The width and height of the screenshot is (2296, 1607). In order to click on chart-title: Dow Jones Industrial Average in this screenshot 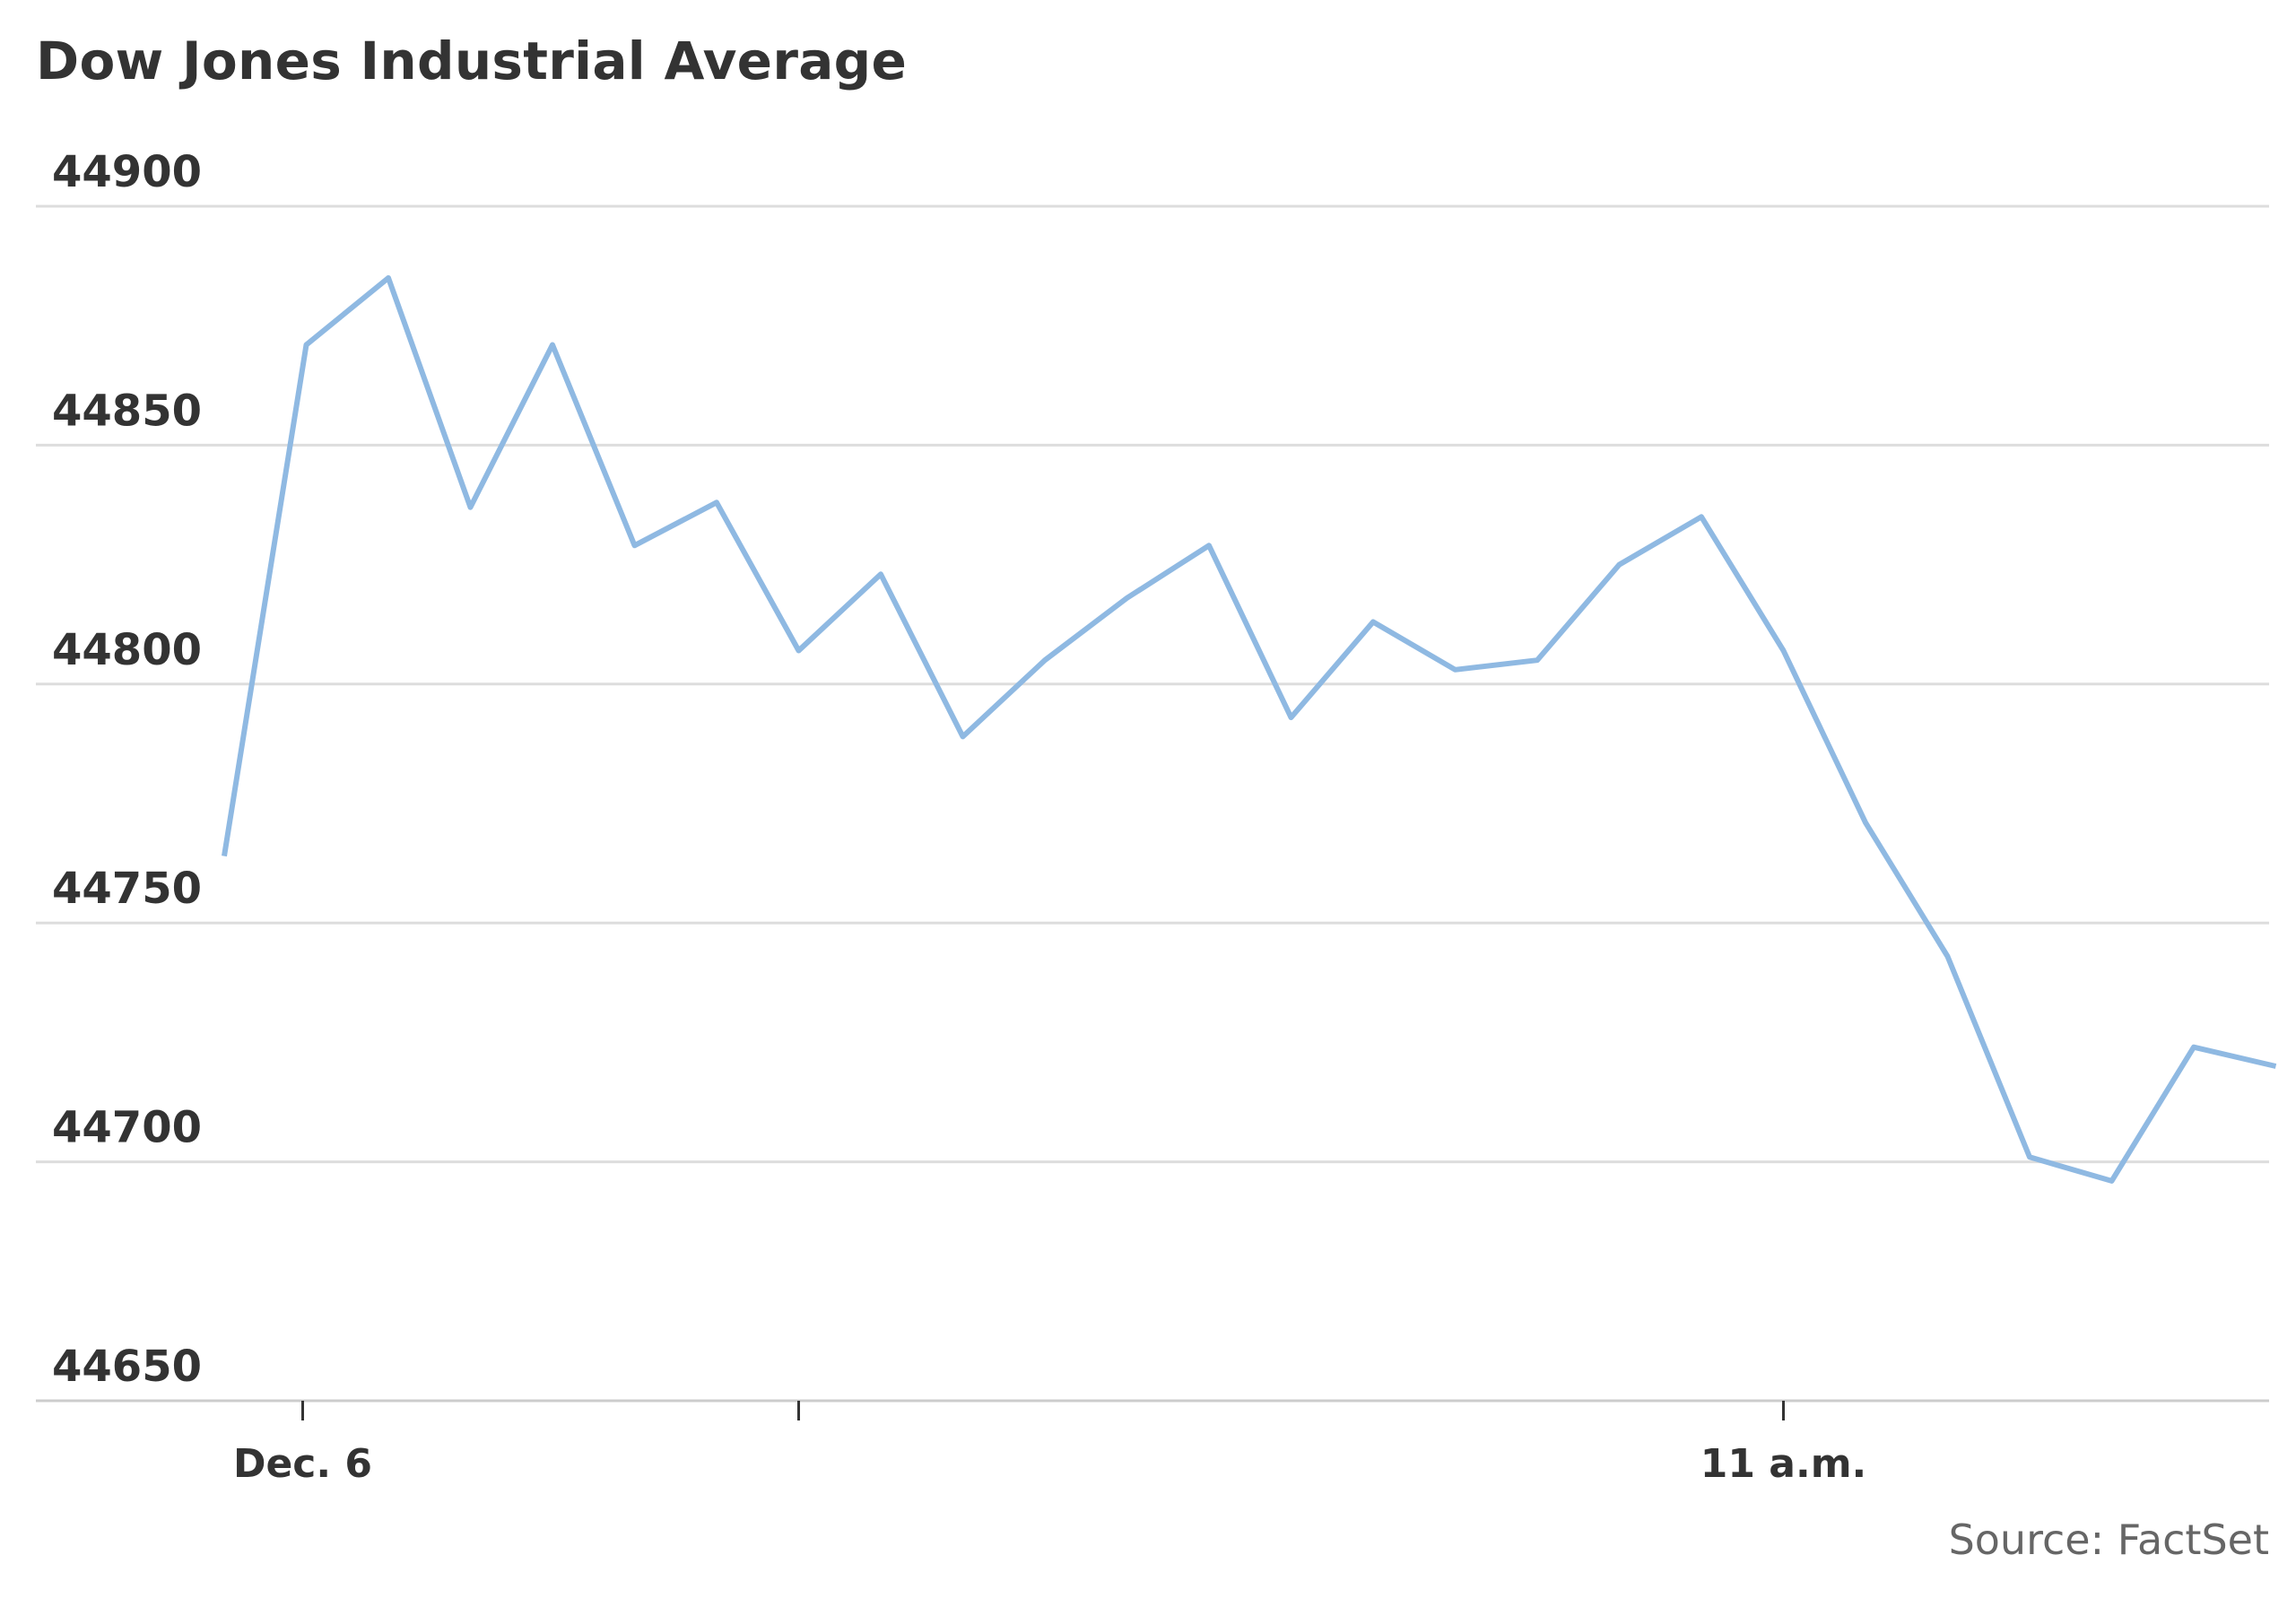, I will do `click(472, 61)`.